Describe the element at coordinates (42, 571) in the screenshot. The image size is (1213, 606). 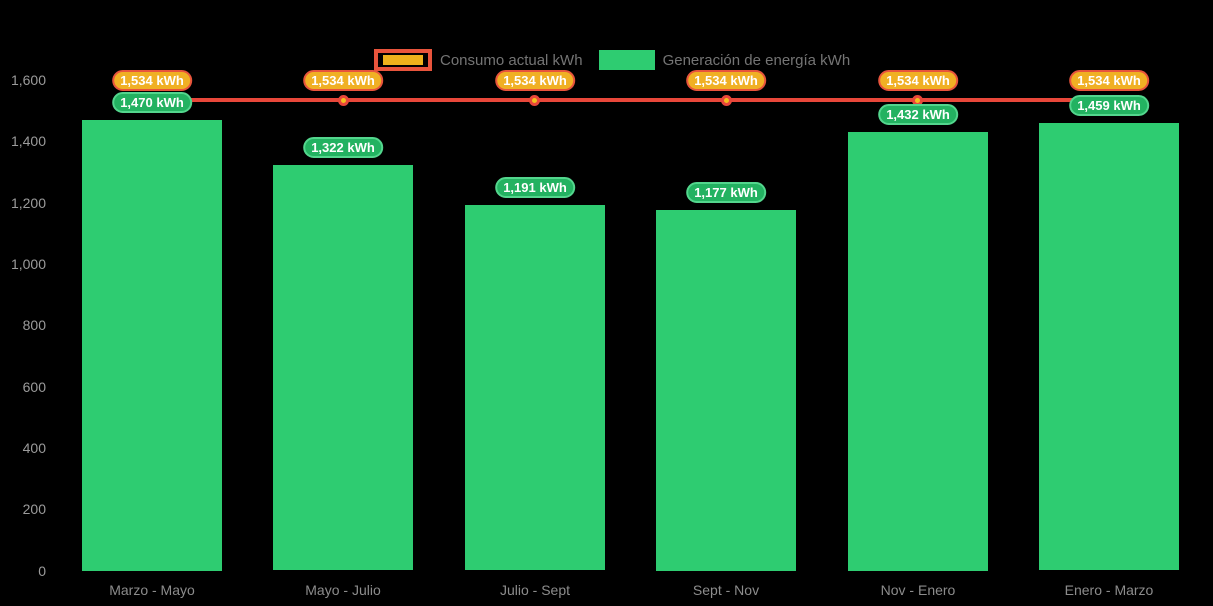
I see `y-axis-tick-label: 0` at that location.